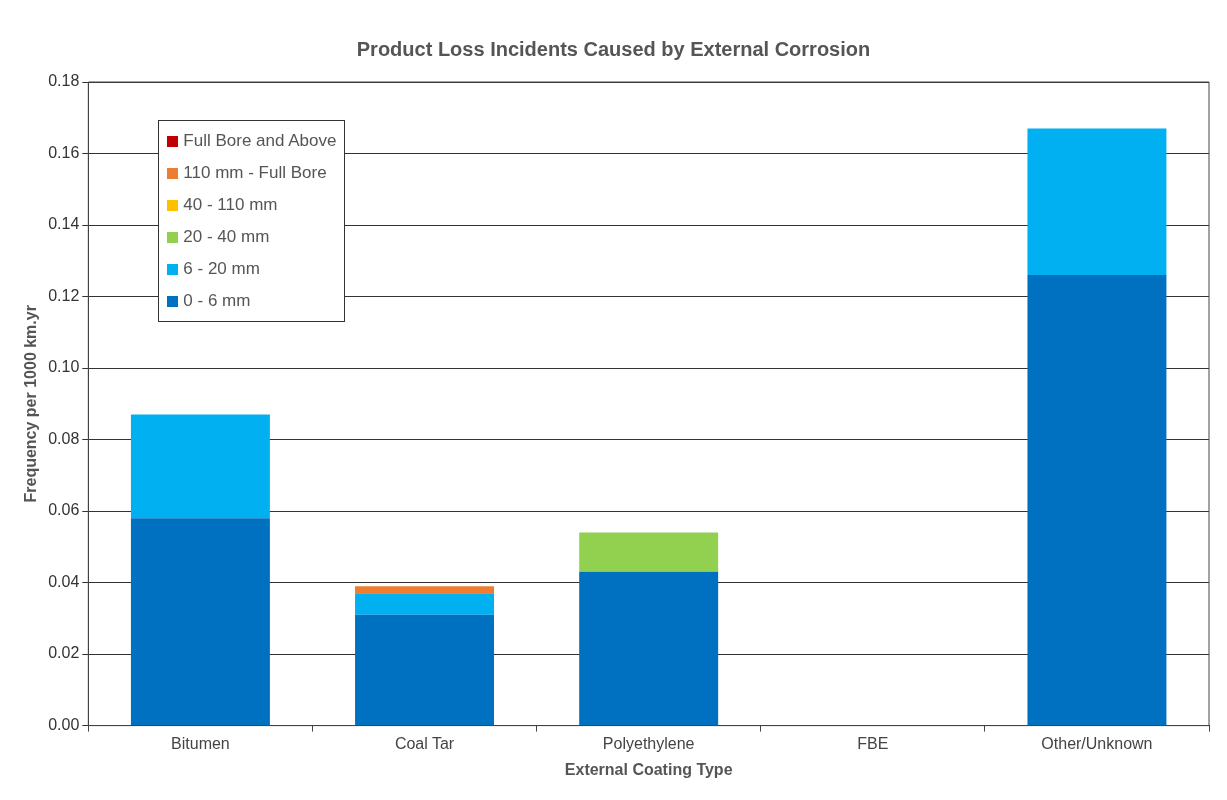  I want to click on y-tick-label: 0.10, so click(64, 367).